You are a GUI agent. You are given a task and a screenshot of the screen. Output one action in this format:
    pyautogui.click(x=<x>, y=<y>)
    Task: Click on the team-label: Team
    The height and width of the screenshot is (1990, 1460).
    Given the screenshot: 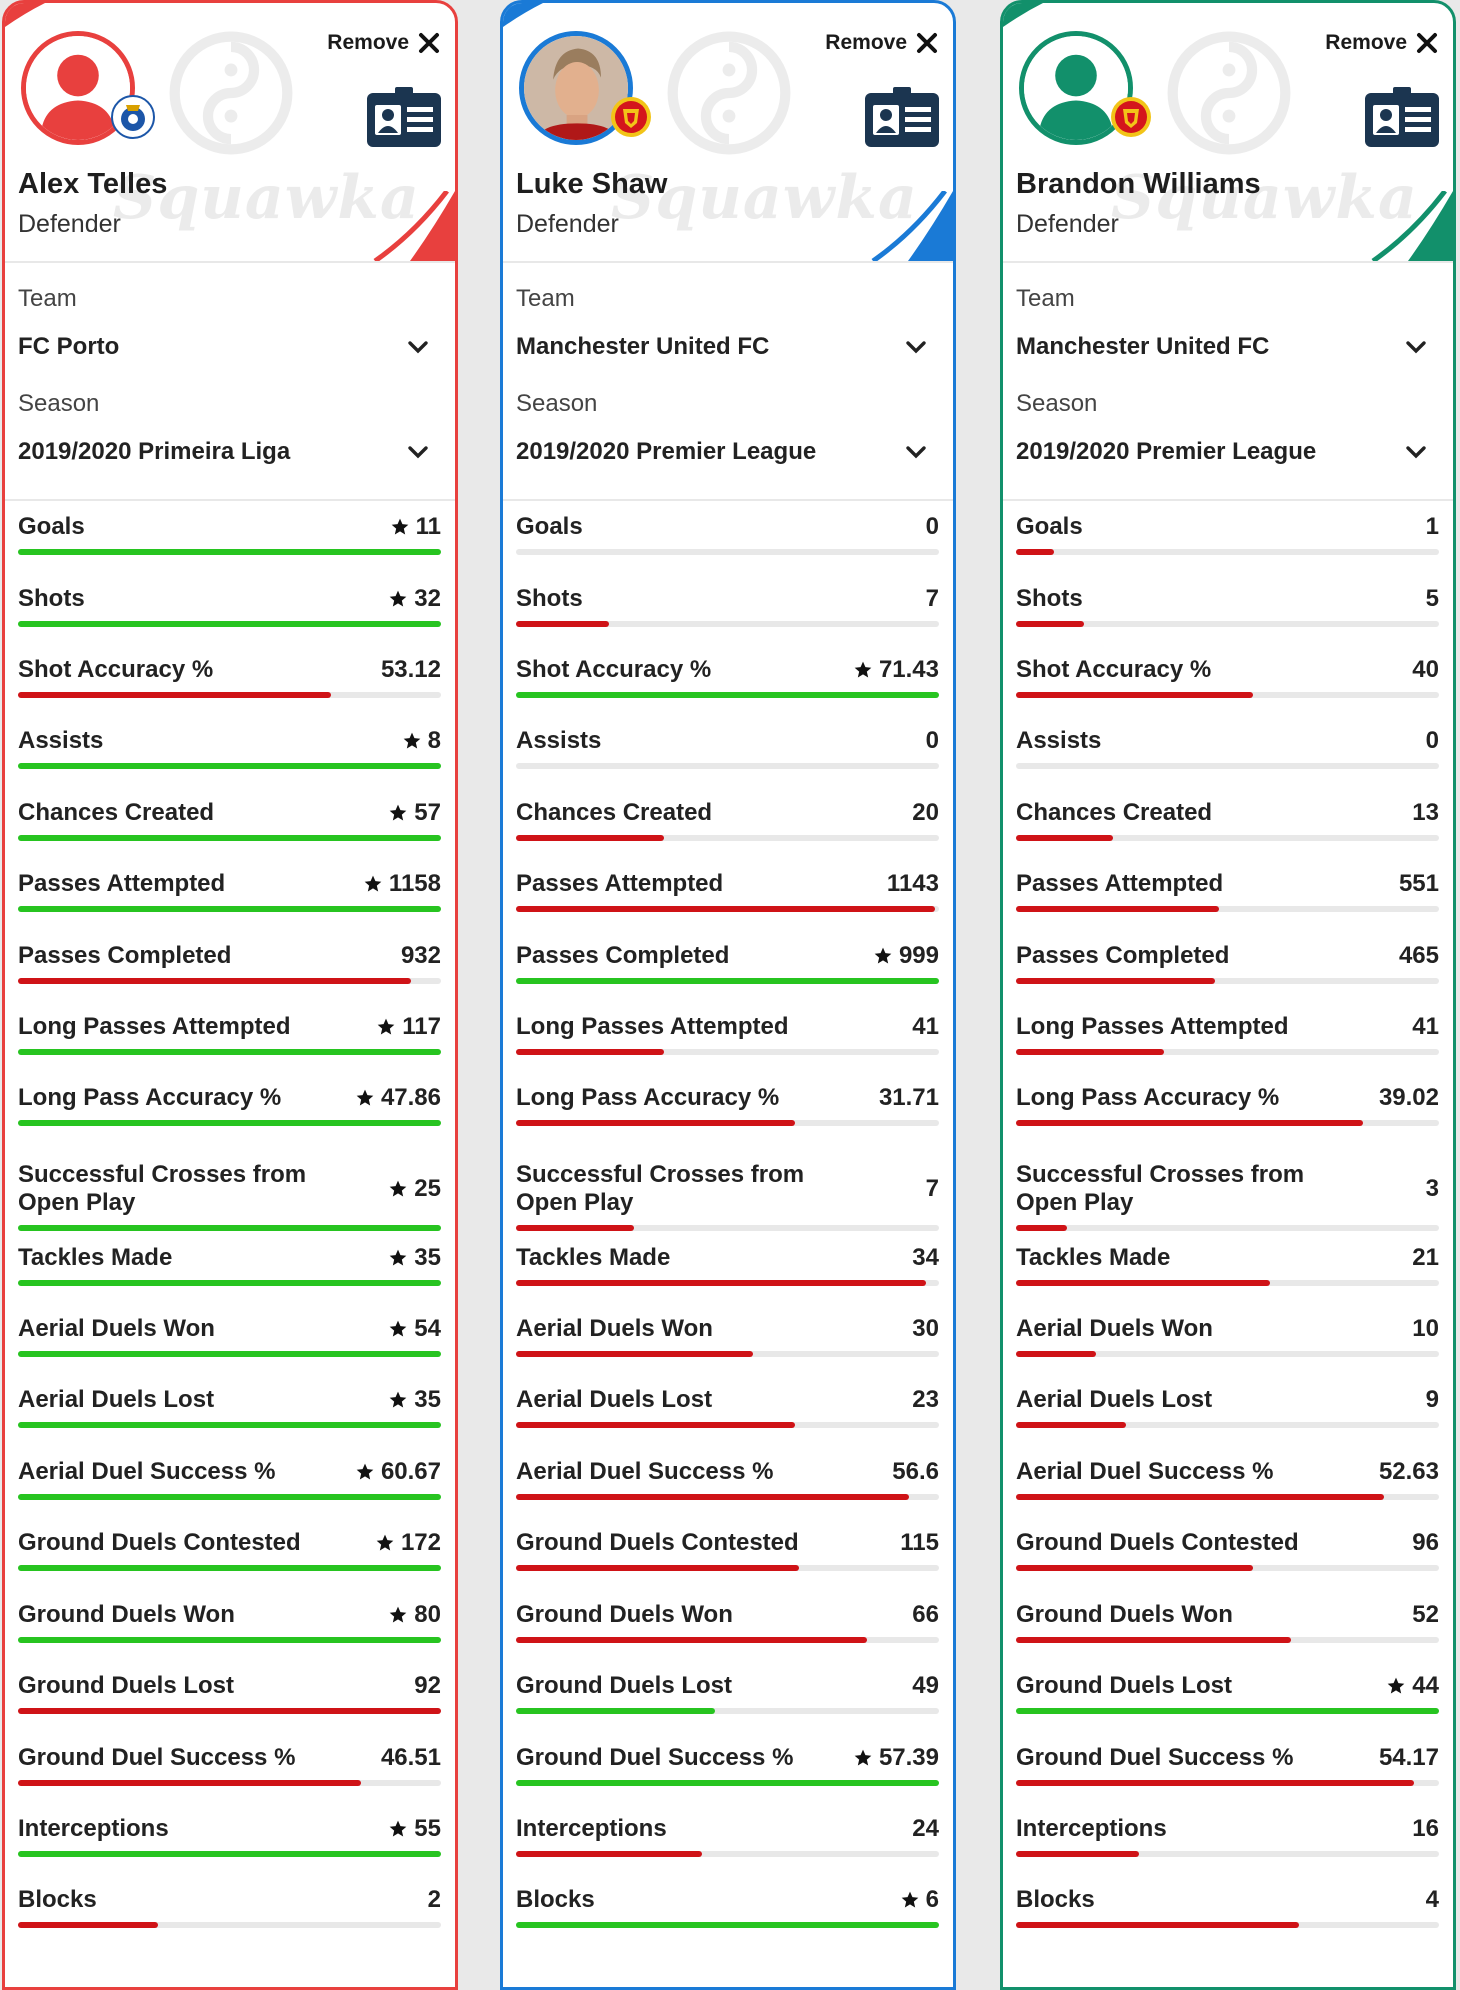 What is the action you would take?
    pyautogui.click(x=1045, y=298)
    